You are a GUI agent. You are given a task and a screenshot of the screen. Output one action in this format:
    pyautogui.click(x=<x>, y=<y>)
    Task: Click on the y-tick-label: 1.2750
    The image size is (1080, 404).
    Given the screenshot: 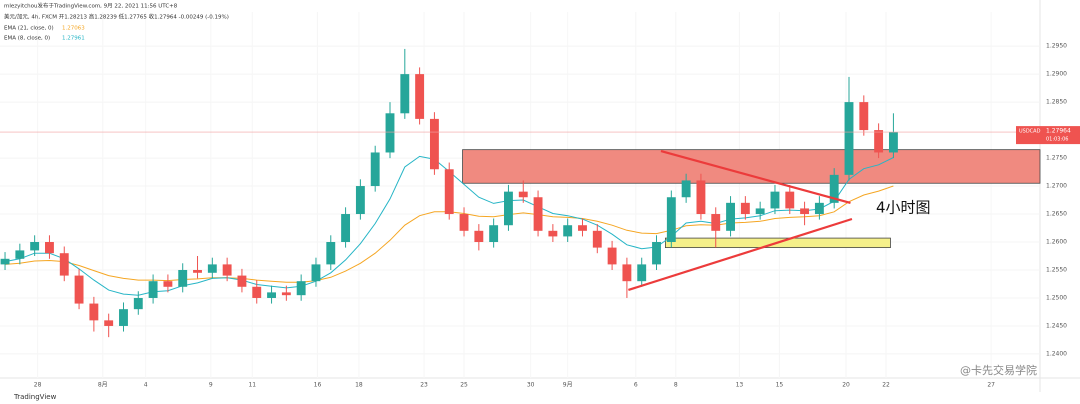 What is the action you would take?
    pyautogui.click(x=1056, y=158)
    